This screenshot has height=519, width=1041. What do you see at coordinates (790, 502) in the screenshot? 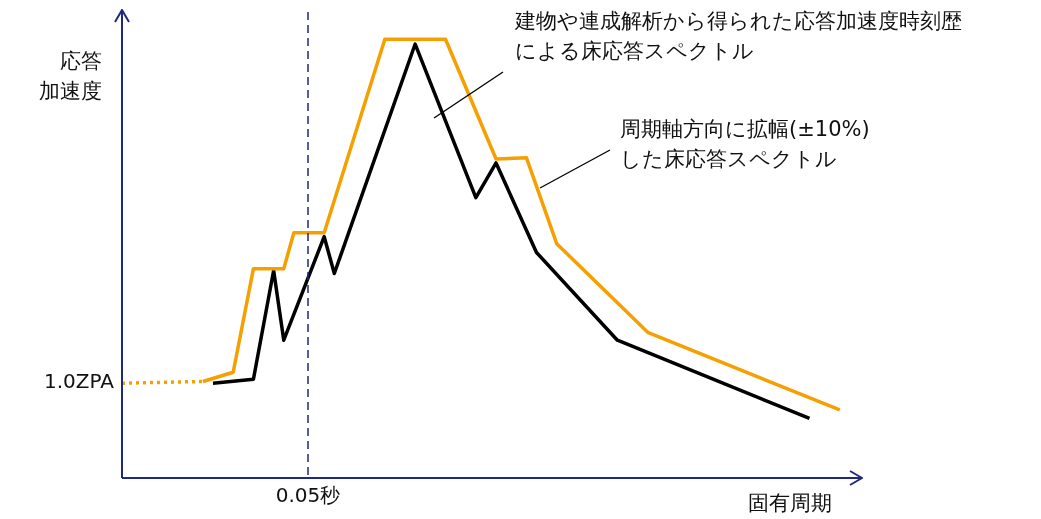
I see `x-axis-title: 固有周期` at bounding box center [790, 502].